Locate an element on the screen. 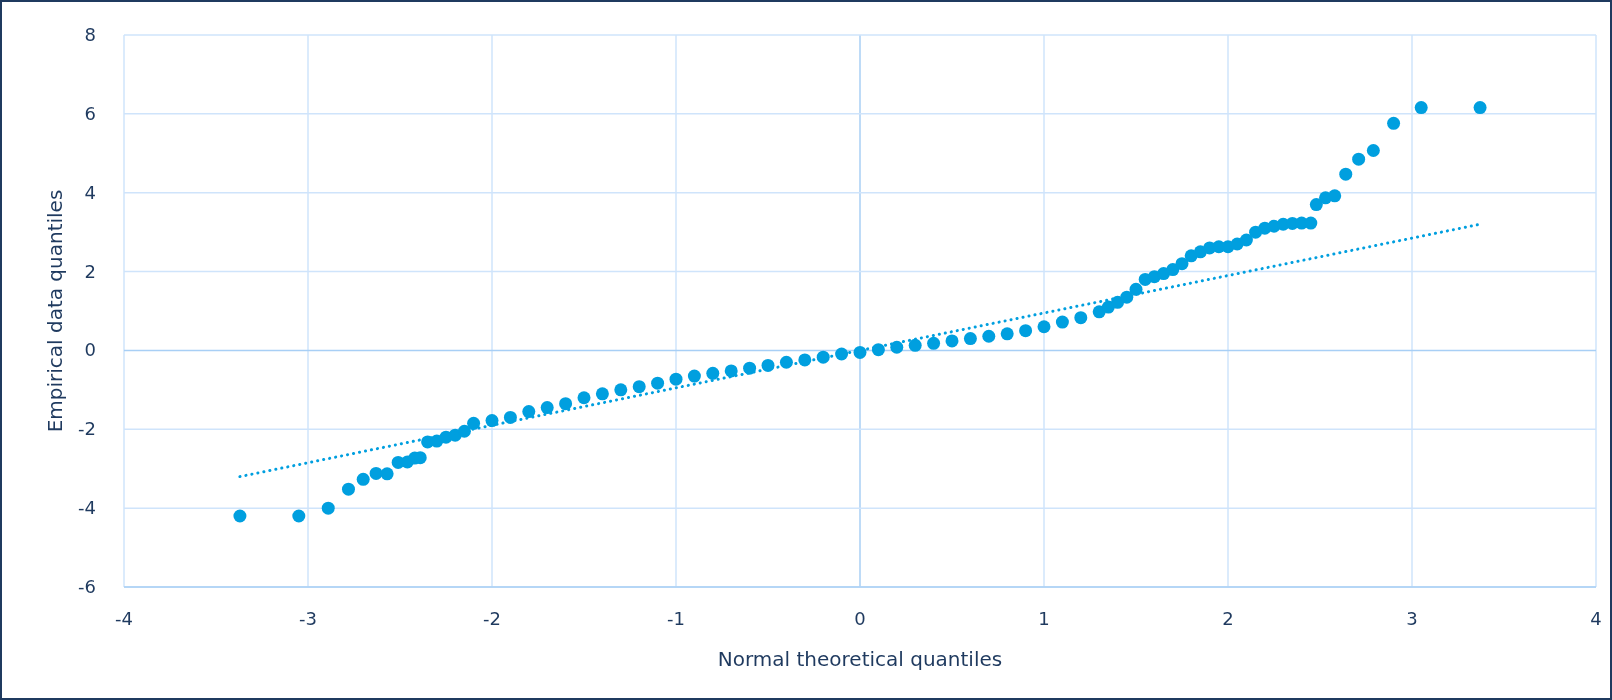  x-tick-label: -3 is located at coordinates (308, 618).